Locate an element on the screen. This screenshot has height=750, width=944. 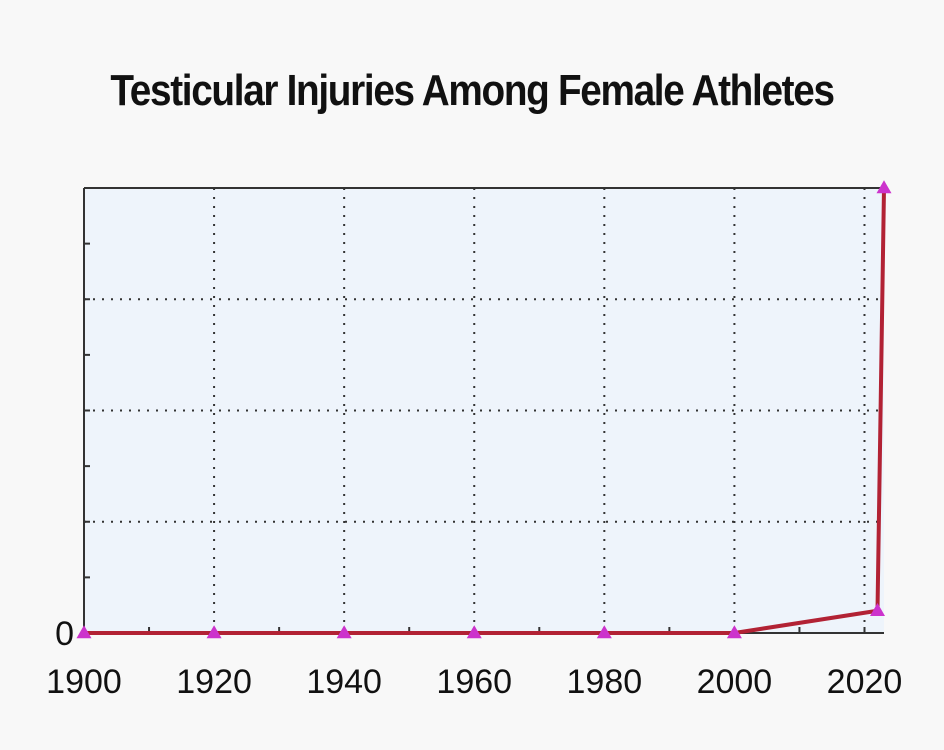
x-tick-label: 1900 is located at coordinates (84, 682).